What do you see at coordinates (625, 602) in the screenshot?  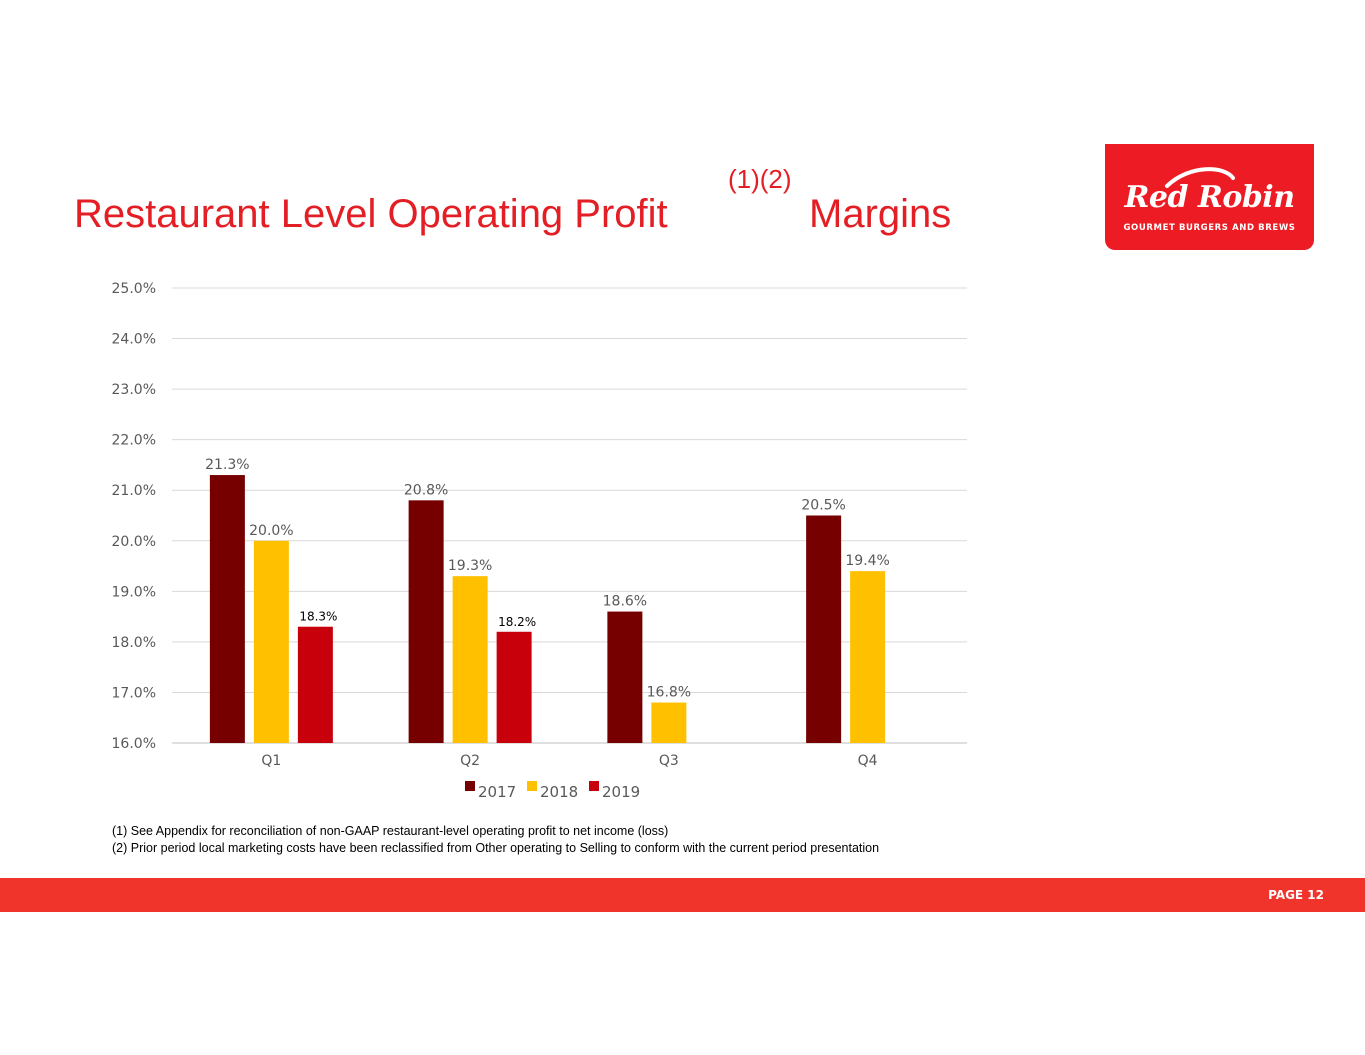 I see `data-label: 18.6%` at bounding box center [625, 602].